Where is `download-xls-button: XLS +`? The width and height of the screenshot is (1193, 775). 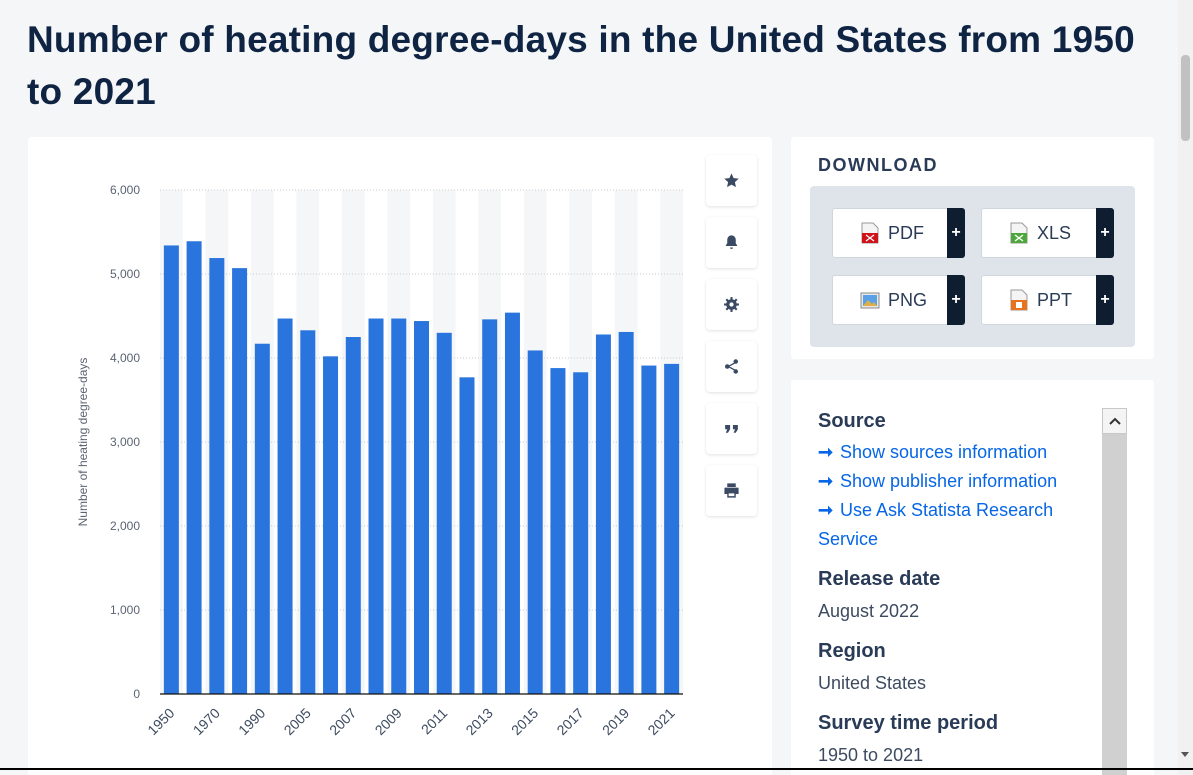 download-xls-button: XLS + is located at coordinates (1047, 233).